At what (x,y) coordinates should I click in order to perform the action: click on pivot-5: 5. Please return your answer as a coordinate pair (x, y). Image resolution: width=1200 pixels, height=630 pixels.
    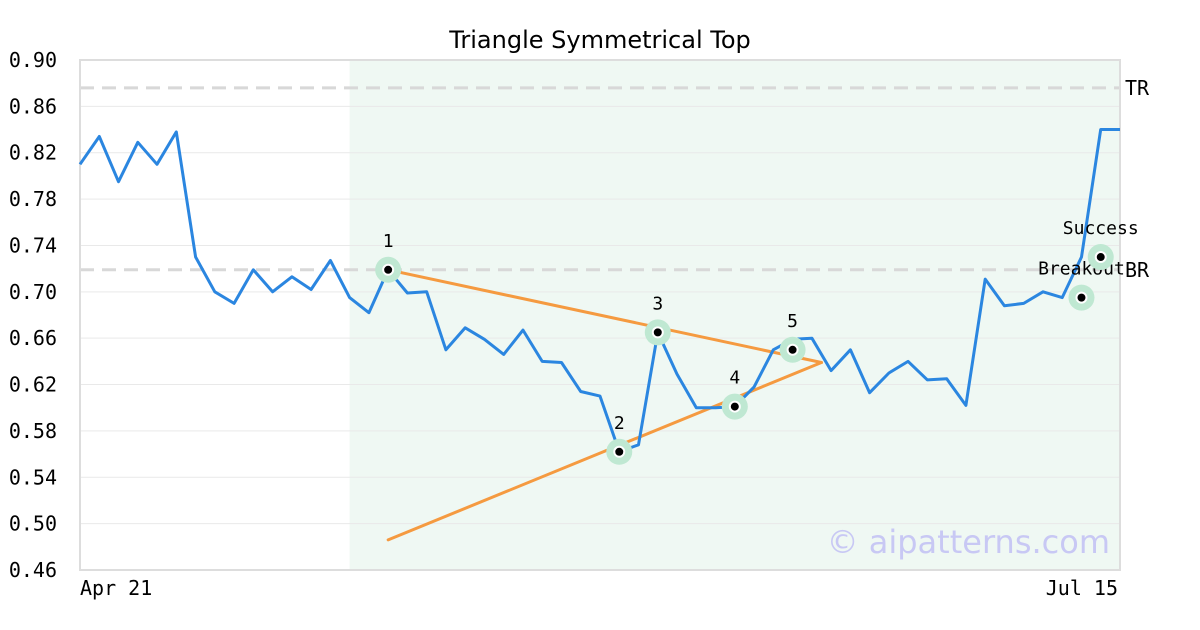
    Looking at the image, I should click on (792, 337).